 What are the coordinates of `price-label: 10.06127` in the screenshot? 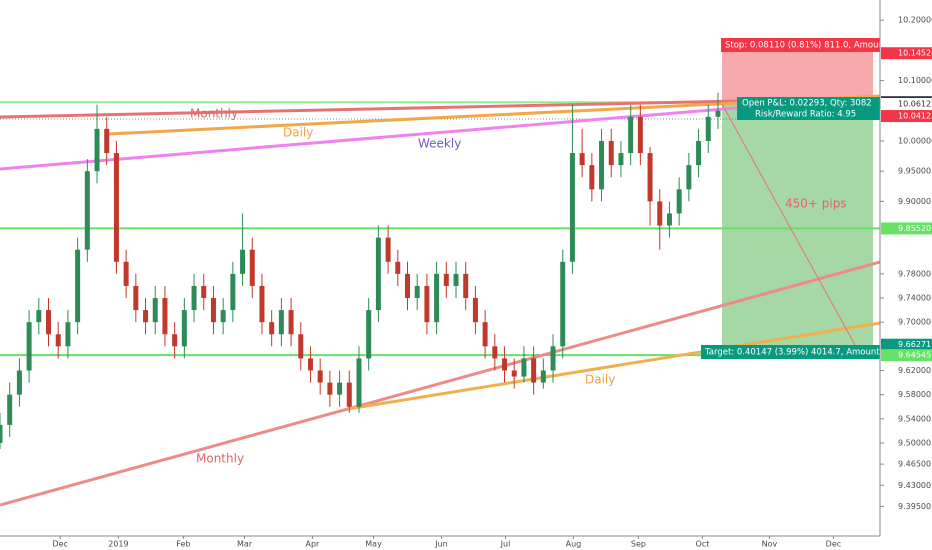 It's located at (915, 103).